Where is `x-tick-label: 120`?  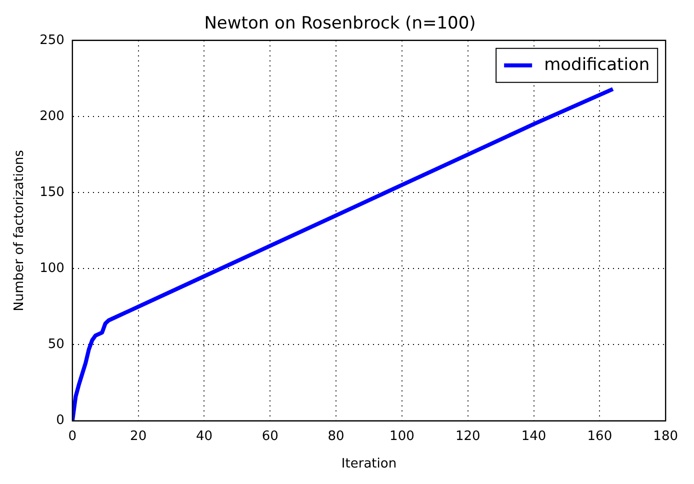 x-tick-label: 120 is located at coordinates (467, 436).